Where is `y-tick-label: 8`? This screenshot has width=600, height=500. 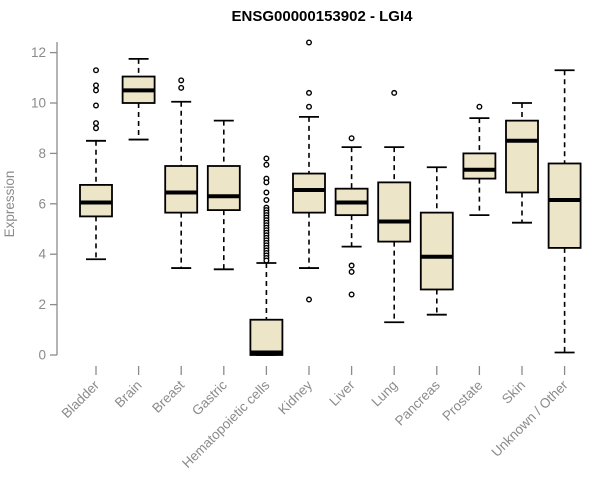
y-tick-label: 8 is located at coordinates (42, 153).